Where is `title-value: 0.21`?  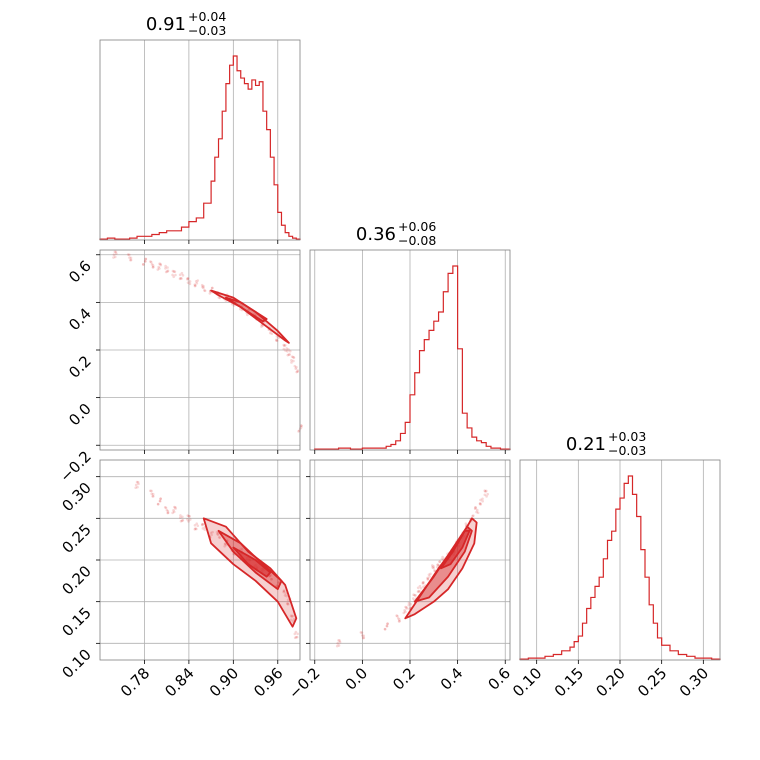 title-value: 0.21 is located at coordinates (586, 444).